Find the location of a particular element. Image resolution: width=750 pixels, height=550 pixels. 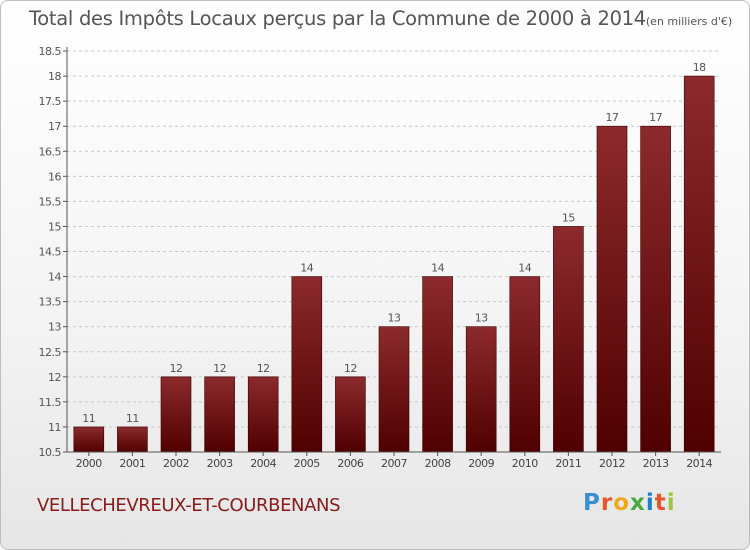

x-tick-label: 2013 is located at coordinates (656, 463).